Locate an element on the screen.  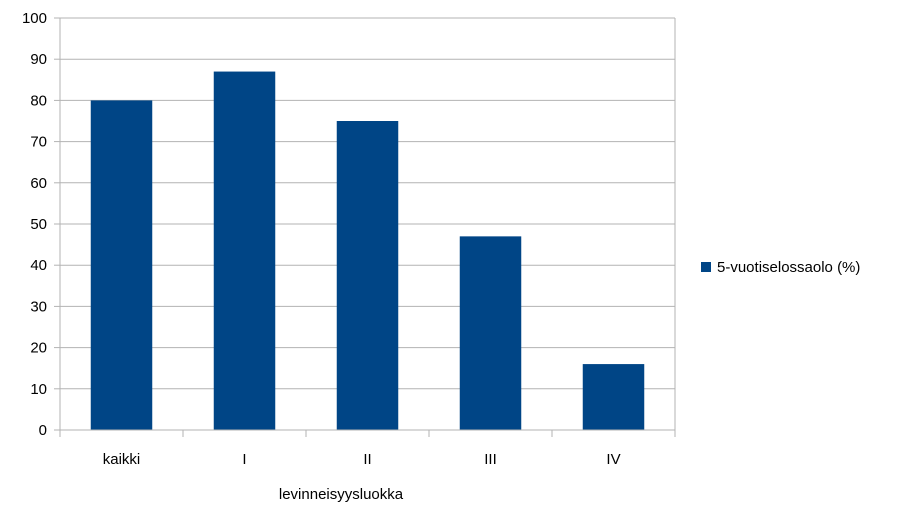
x-tick-label: III is located at coordinates (490, 459).